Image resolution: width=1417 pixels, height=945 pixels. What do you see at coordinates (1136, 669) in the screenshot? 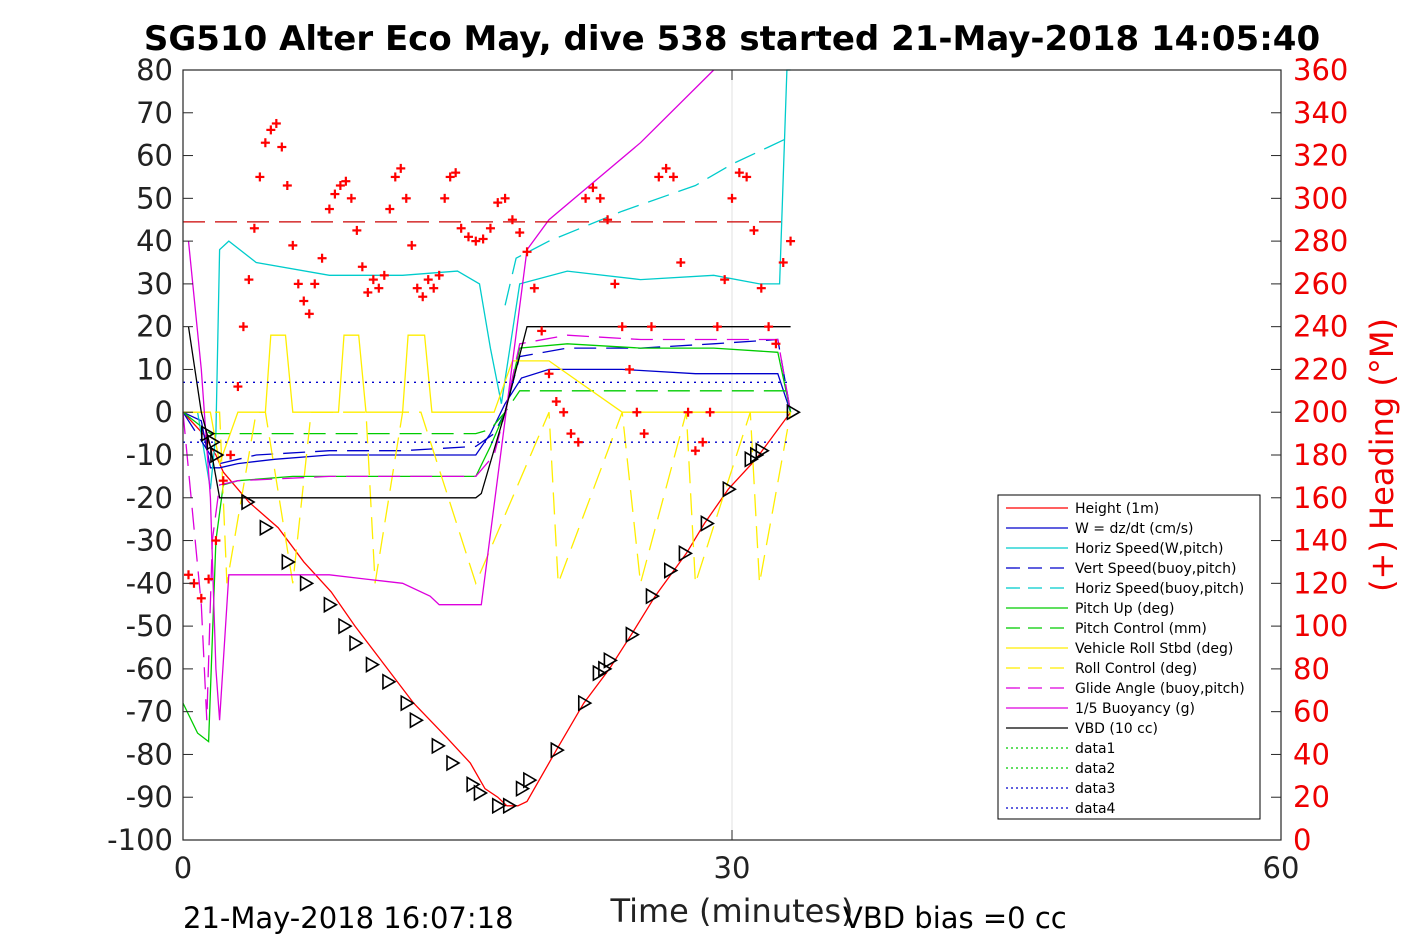
I see `legend-label-8: Roll Control (deg)` at bounding box center [1136, 669].